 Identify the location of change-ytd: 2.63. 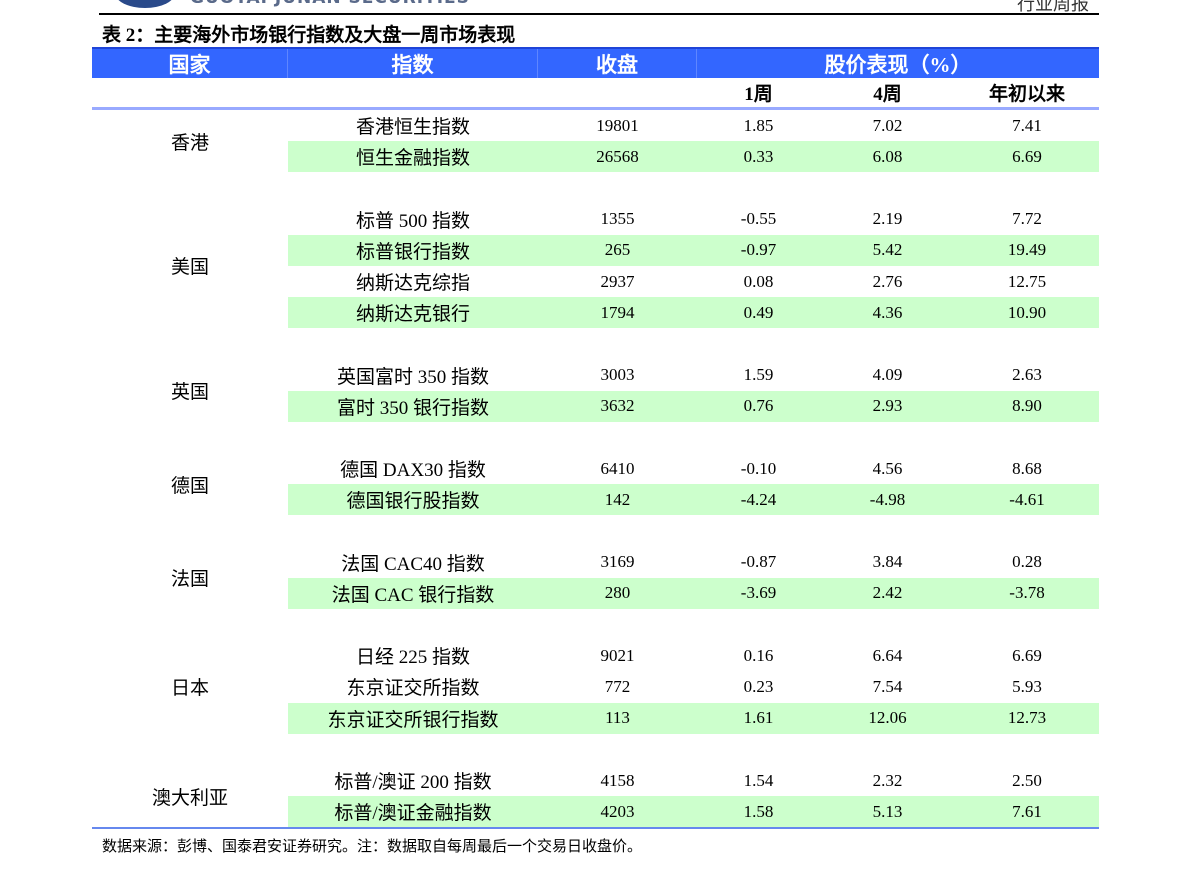
(1027, 375).